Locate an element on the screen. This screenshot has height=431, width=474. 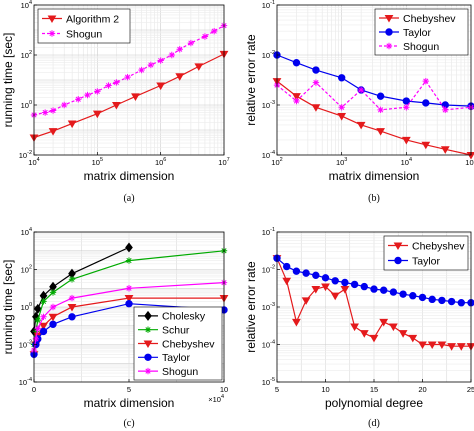
y-tick-label: 10² is located at coordinates (26, 55).